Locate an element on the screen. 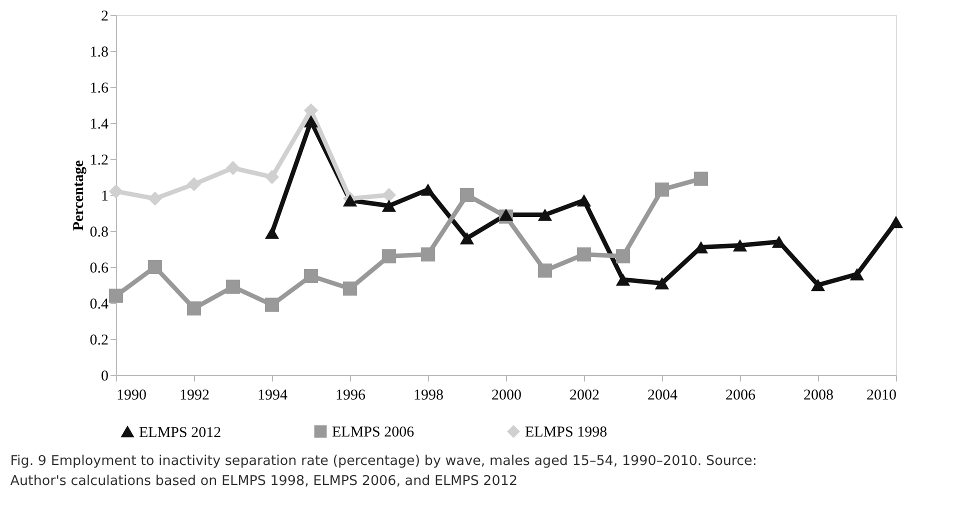  y-tick-label: 1.6 is located at coordinates (99, 88).